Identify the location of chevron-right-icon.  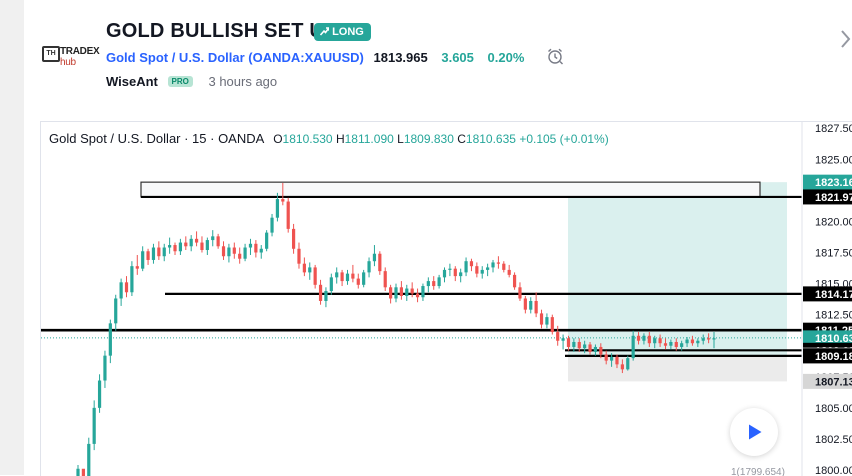
(845, 39).